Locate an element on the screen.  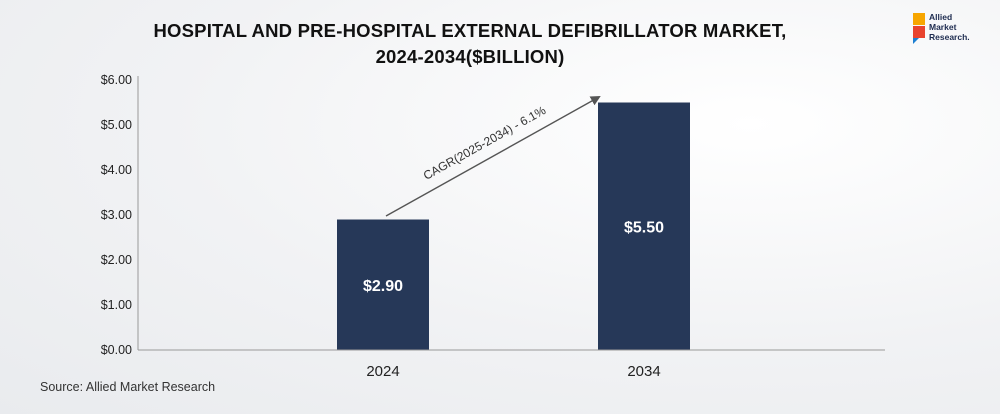
y-tick-label: $5.00 is located at coordinates (116, 125).